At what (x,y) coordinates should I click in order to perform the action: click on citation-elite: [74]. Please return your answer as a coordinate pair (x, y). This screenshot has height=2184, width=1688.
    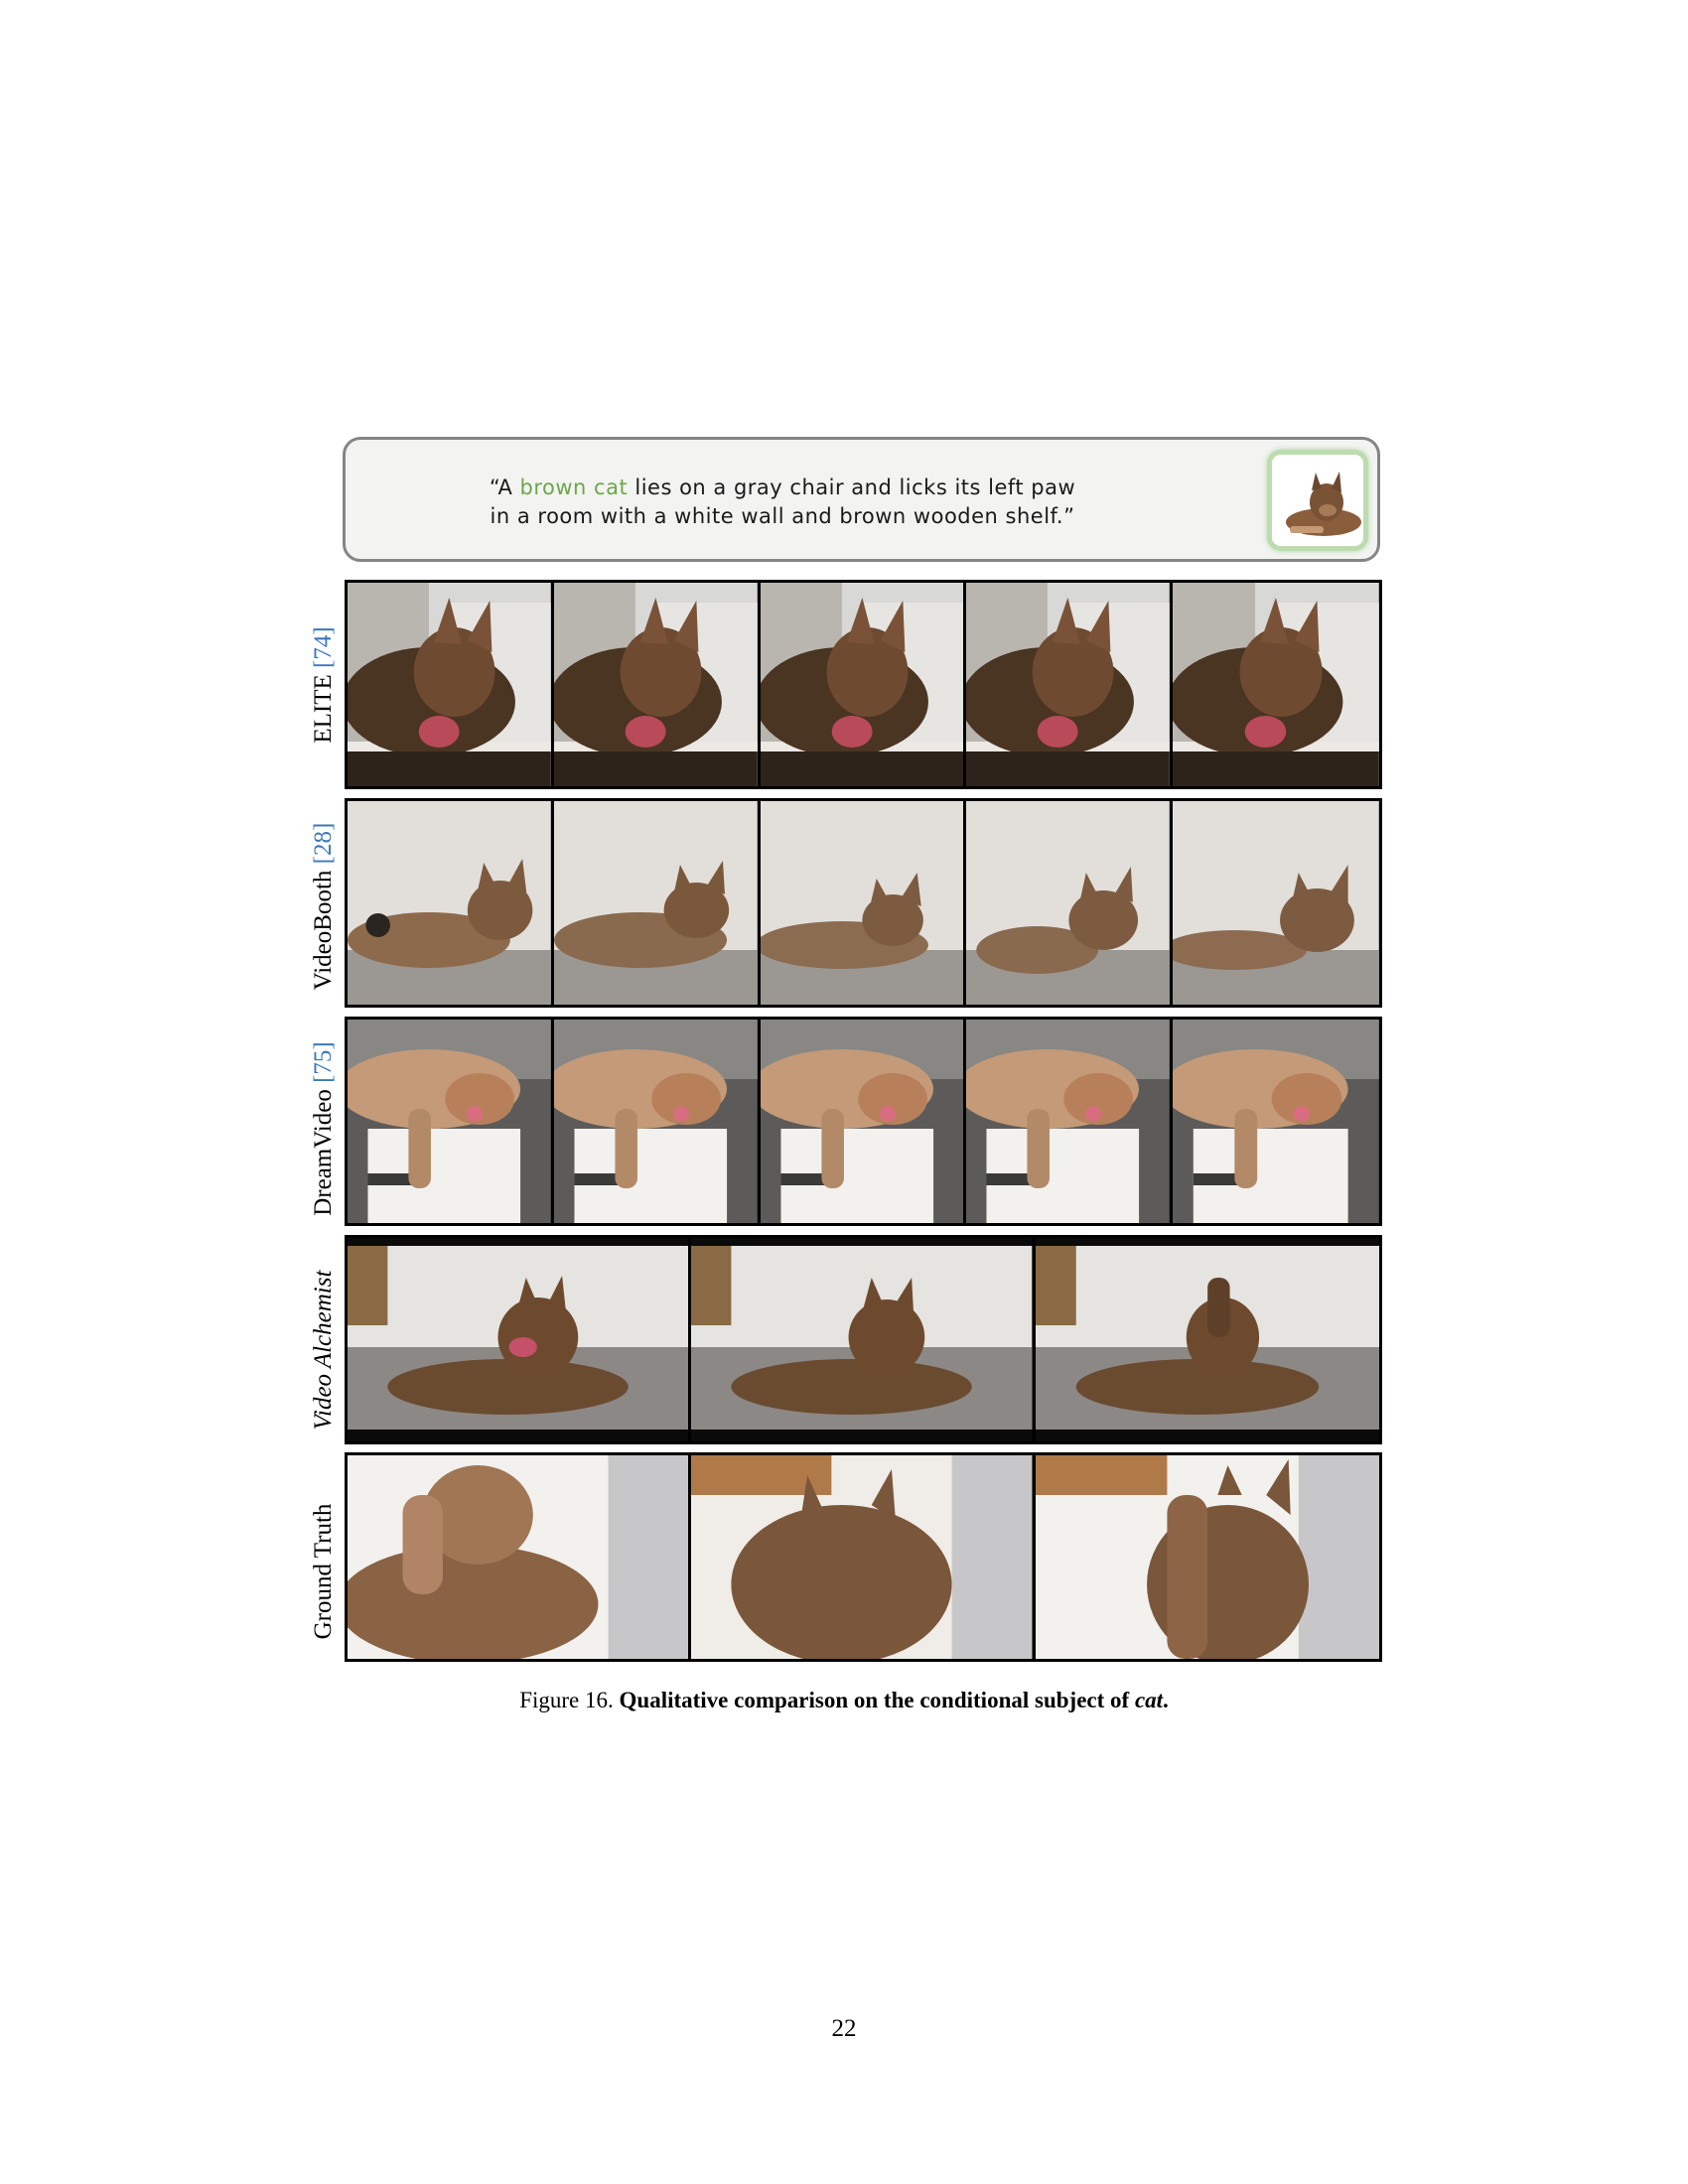
    Looking at the image, I should click on (323, 647).